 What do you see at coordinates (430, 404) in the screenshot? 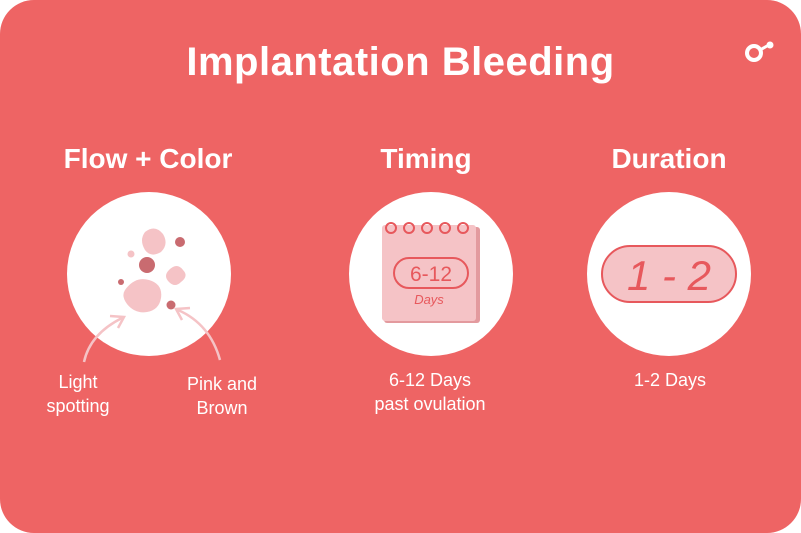
I see `caption-line: past ovulation` at bounding box center [430, 404].